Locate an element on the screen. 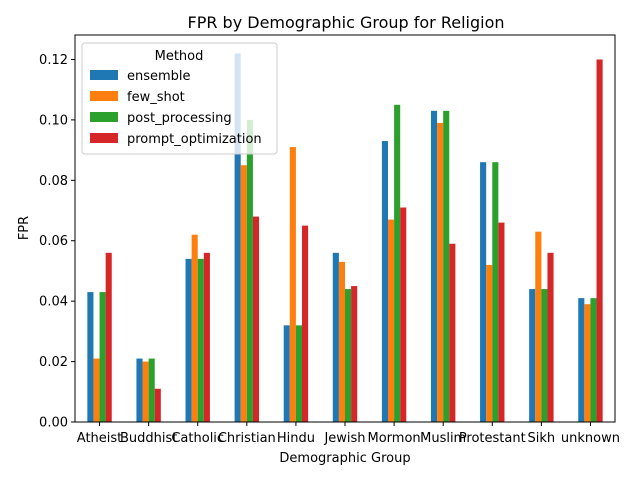 The width and height of the screenshot is (640, 480). y-tick-label: 0.08 is located at coordinates (53, 181).